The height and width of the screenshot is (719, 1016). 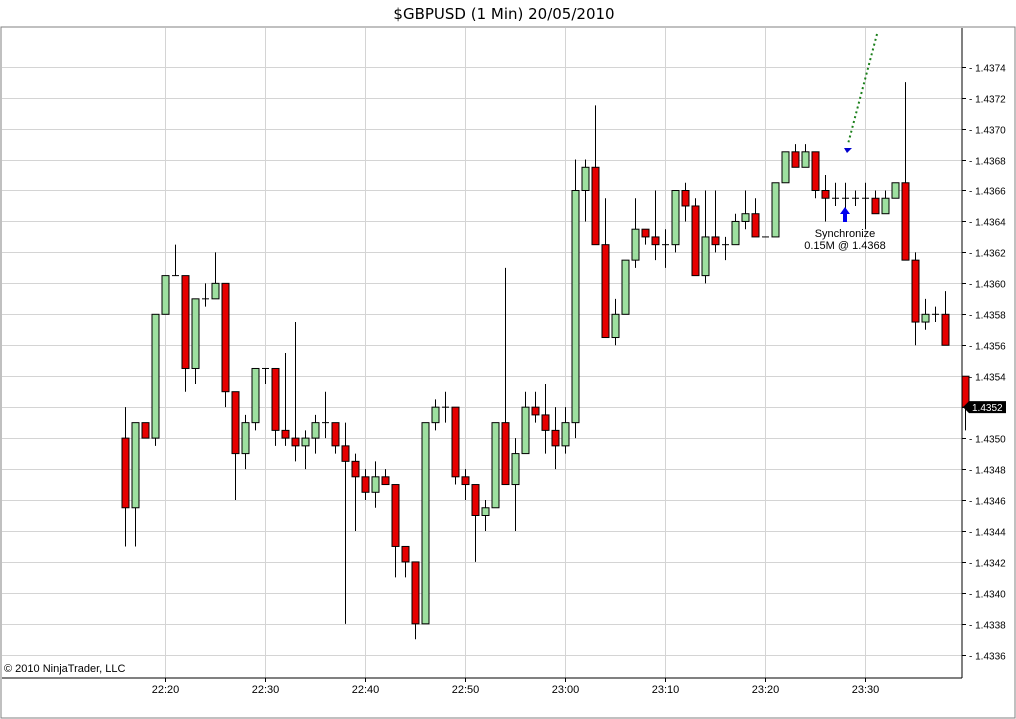 What do you see at coordinates (366, 690) in the screenshot?
I see `x-tick-label: 22:40` at bounding box center [366, 690].